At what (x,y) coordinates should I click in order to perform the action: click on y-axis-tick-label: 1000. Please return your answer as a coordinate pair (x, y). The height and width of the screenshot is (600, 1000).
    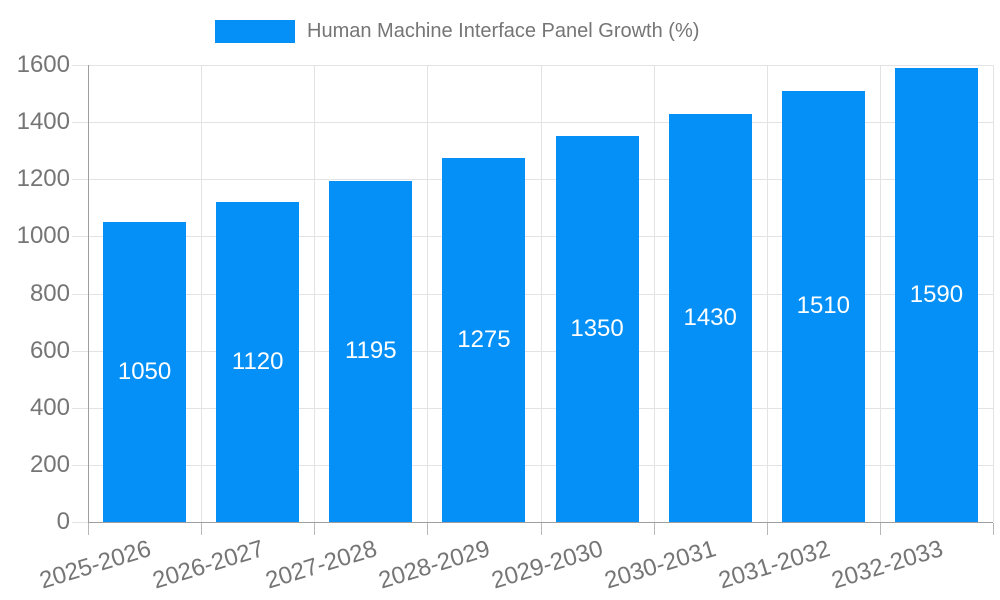
    Looking at the image, I should click on (43, 236).